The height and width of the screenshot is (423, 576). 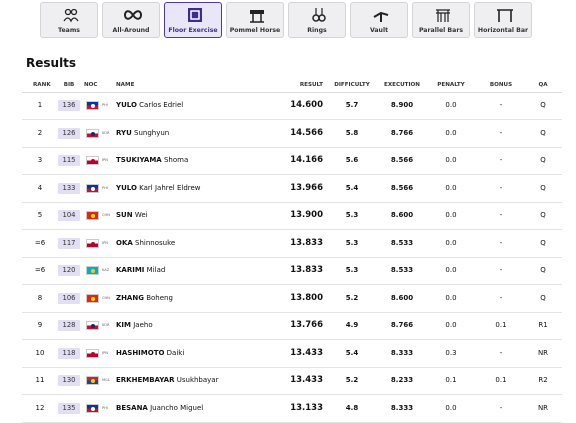 What do you see at coordinates (69, 30) in the screenshot?
I see `tab-label: Teams` at bounding box center [69, 30].